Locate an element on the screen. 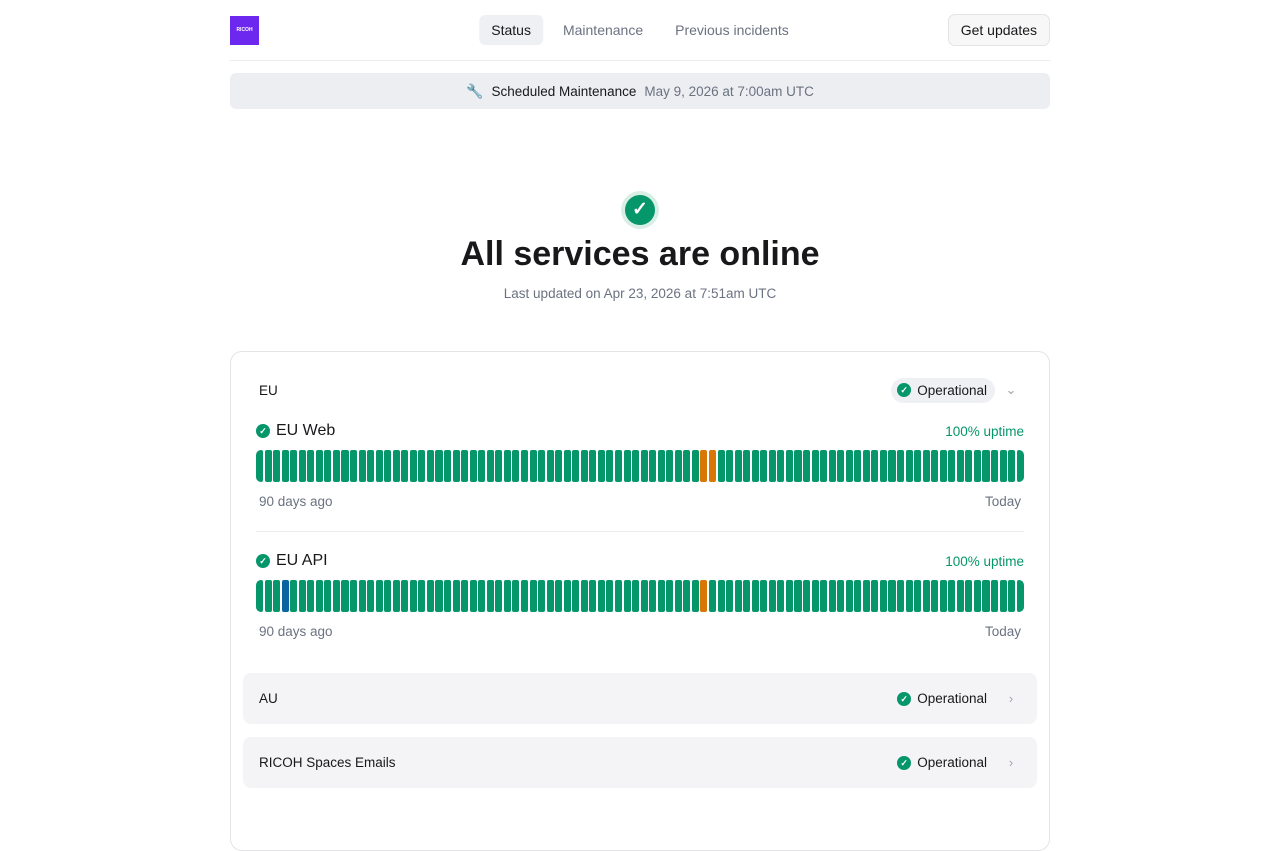  group-eu-header: EU ✓ Operational ⌄ is located at coordinates (640, 390).